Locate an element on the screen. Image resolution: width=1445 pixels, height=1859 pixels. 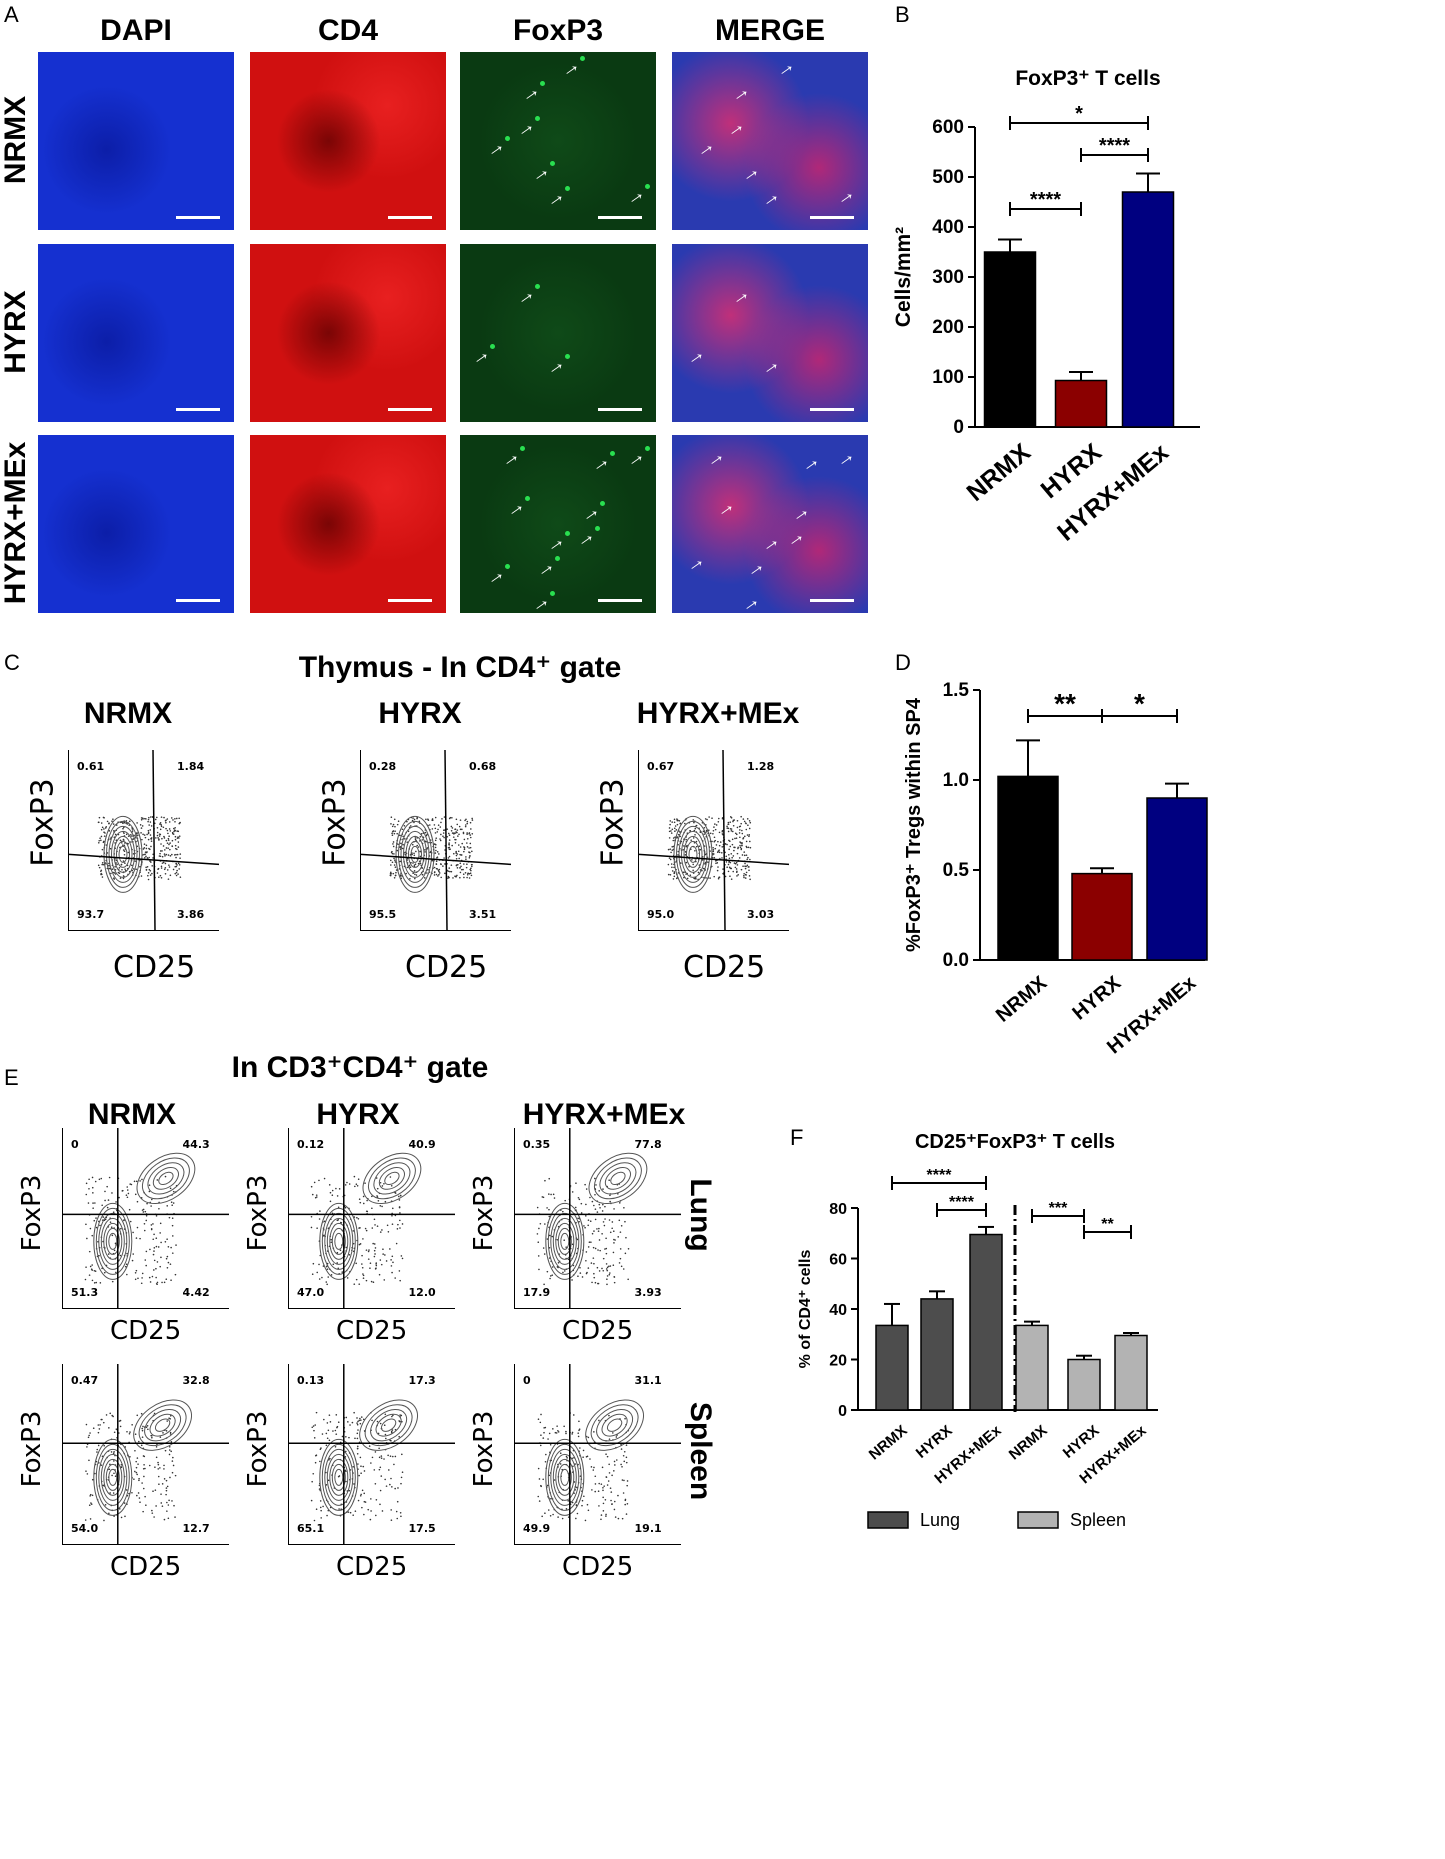
quadrant-value: 0.13 is located at coordinates (311, 1380).